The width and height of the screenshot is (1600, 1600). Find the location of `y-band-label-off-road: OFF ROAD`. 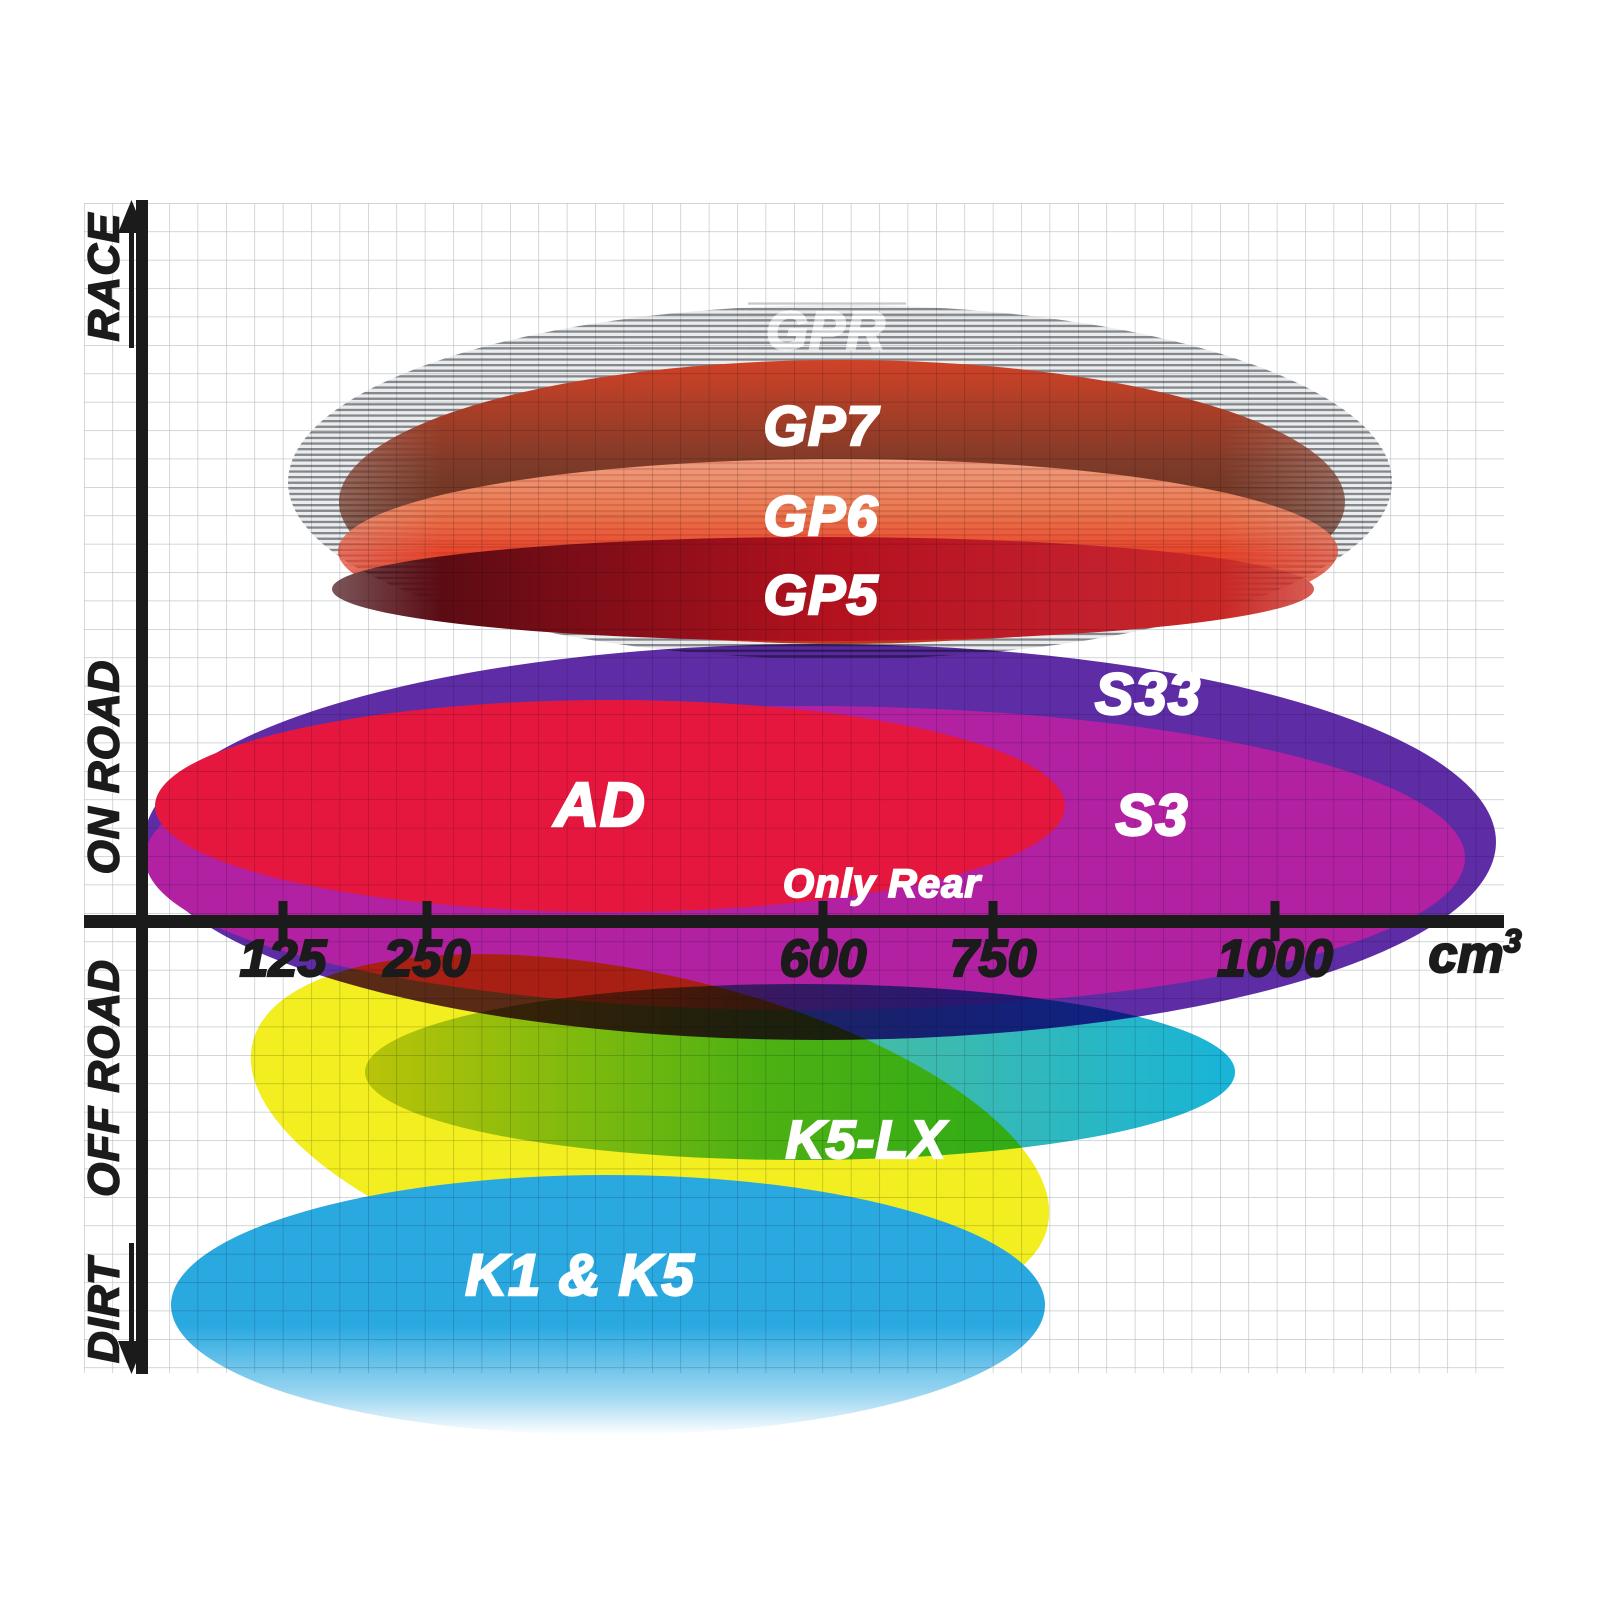

y-band-label-off-road: OFF ROAD is located at coordinates (103, 1078).